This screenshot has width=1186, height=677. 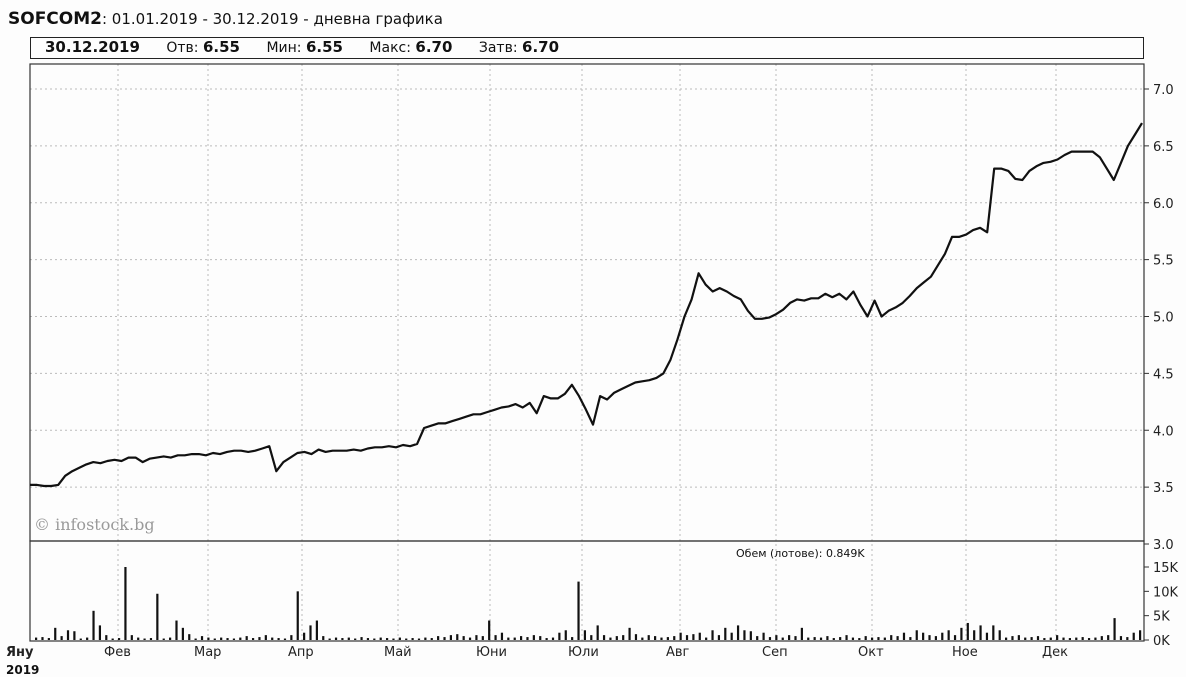 What do you see at coordinates (398, 652) in the screenshot?
I see `month-label: Май` at bounding box center [398, 652].